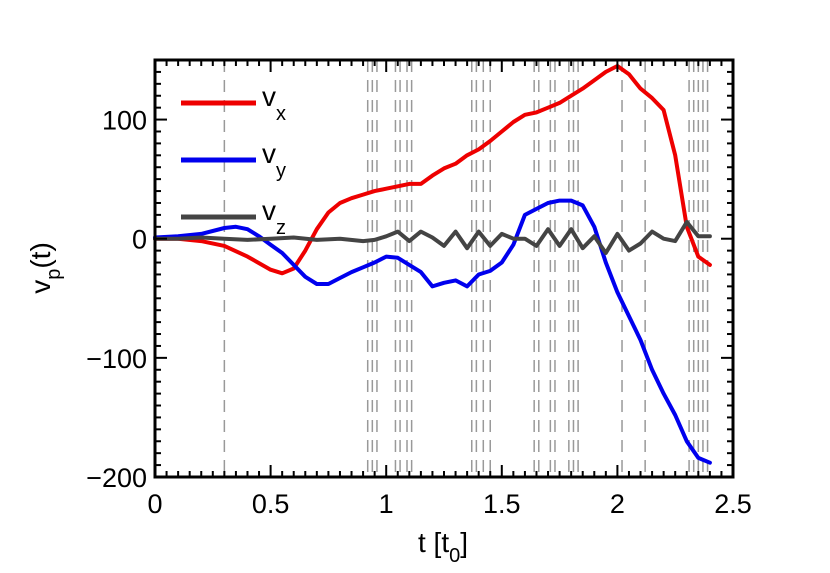 The height and width of the screenshot is (573, 830). Describe the element at coordinates (116, 359) in the screenshot. I see `y-tick-label: −100` at that location.